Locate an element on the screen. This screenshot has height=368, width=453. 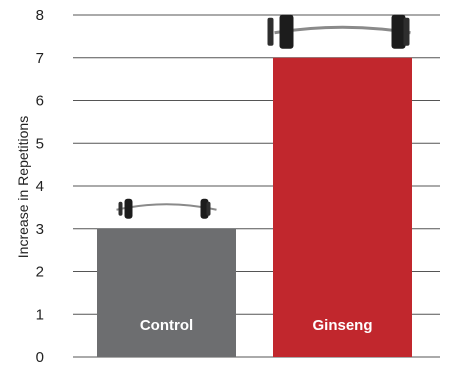
y-tick-label: 1 is located at coordinates (40, 314).